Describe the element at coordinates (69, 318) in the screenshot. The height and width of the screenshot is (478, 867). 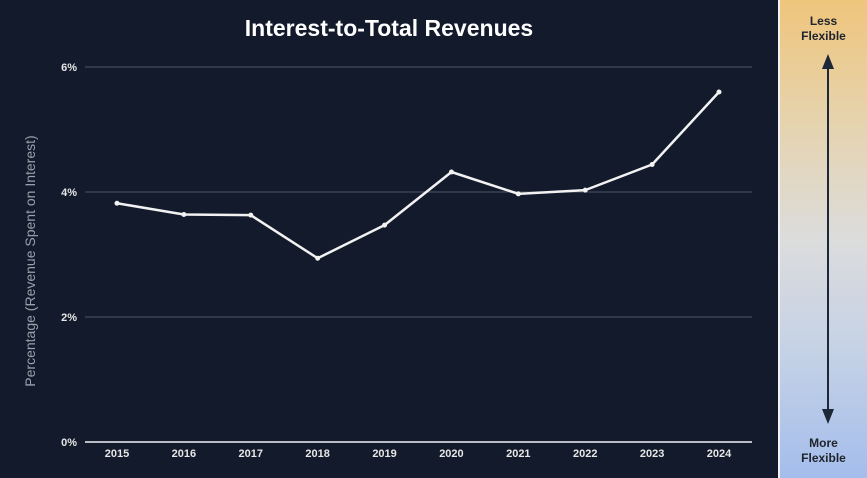
I see `y-tick-label: 2%` at that location.